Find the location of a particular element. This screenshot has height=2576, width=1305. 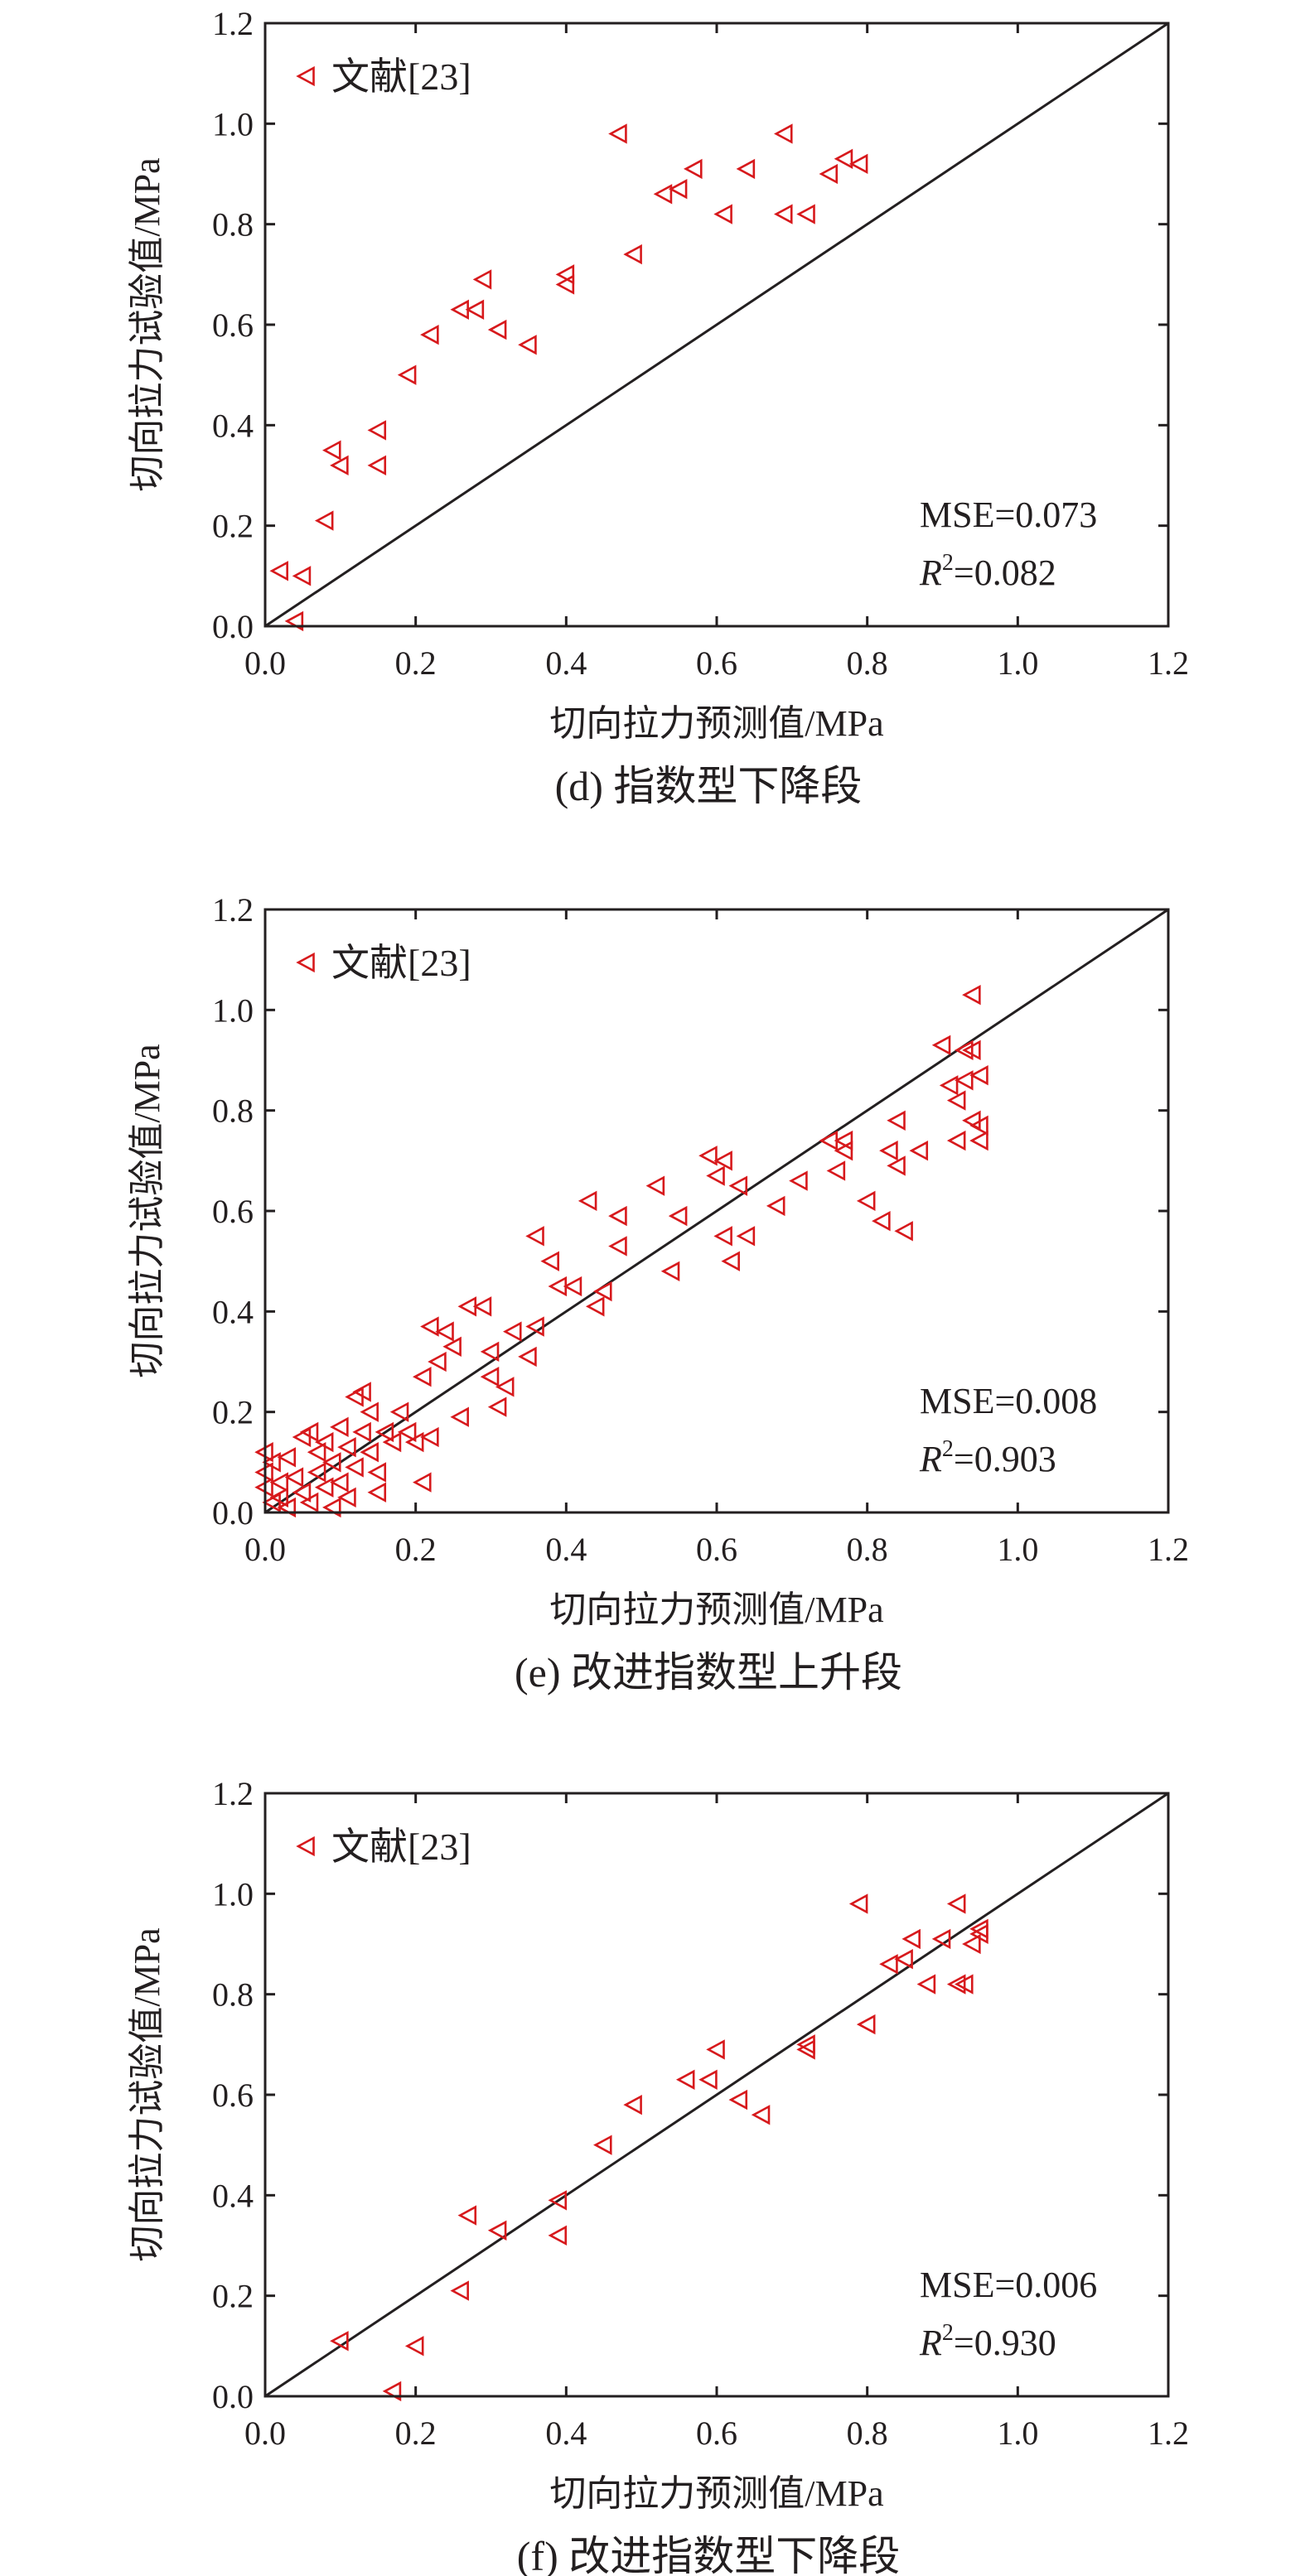

x-tick-label: 1.2 is located at coordinates (1168, 1549).